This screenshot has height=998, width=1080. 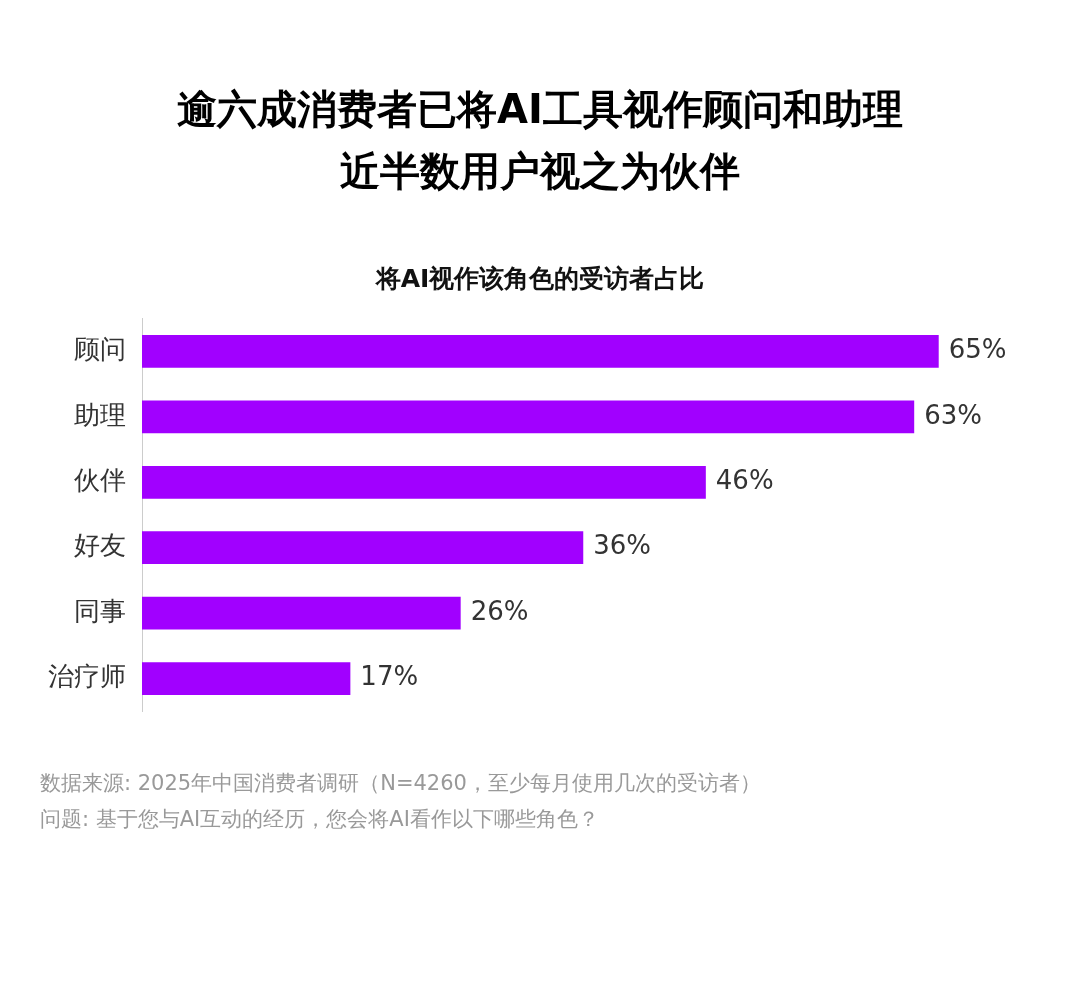 What do you see at coordinates (100, 349) in the screenshot?
I see `y-tick-label: 顾问` at bounding box center [100, 349].